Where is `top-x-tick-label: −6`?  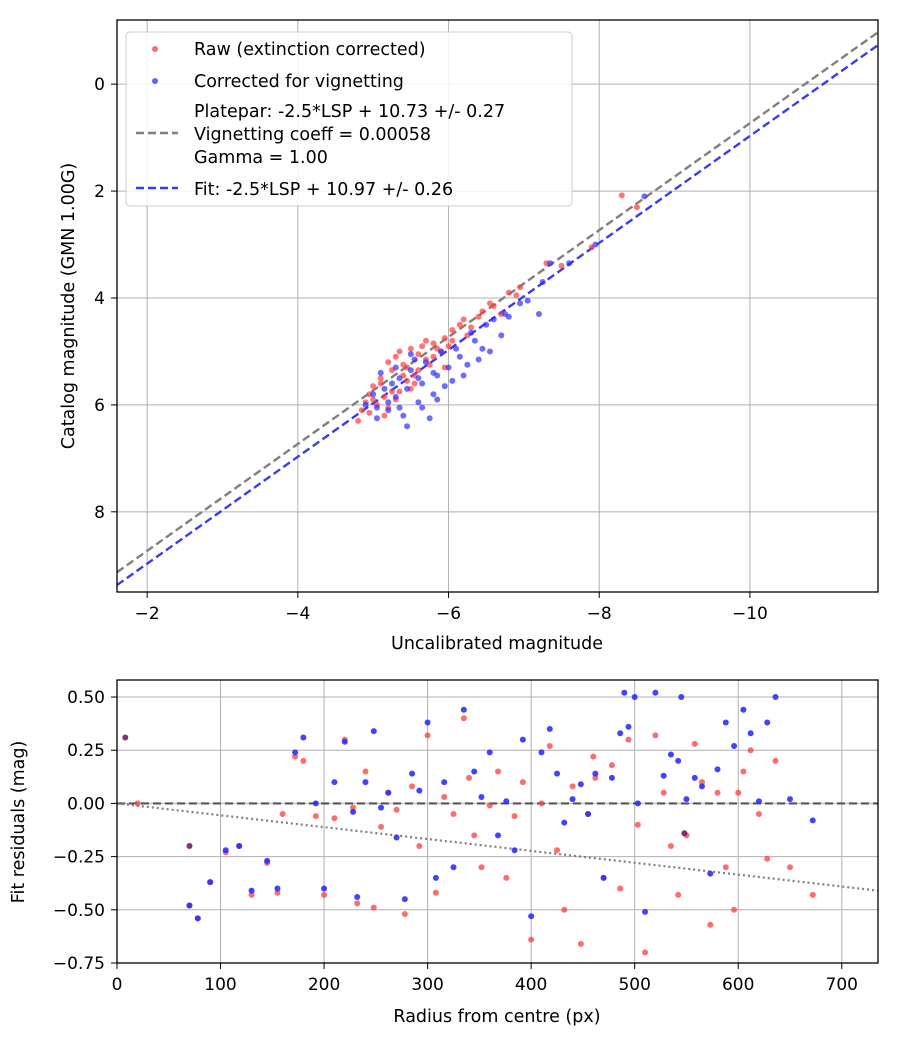
top-x-tick-label: −6 is located at coordinates (448, 614).